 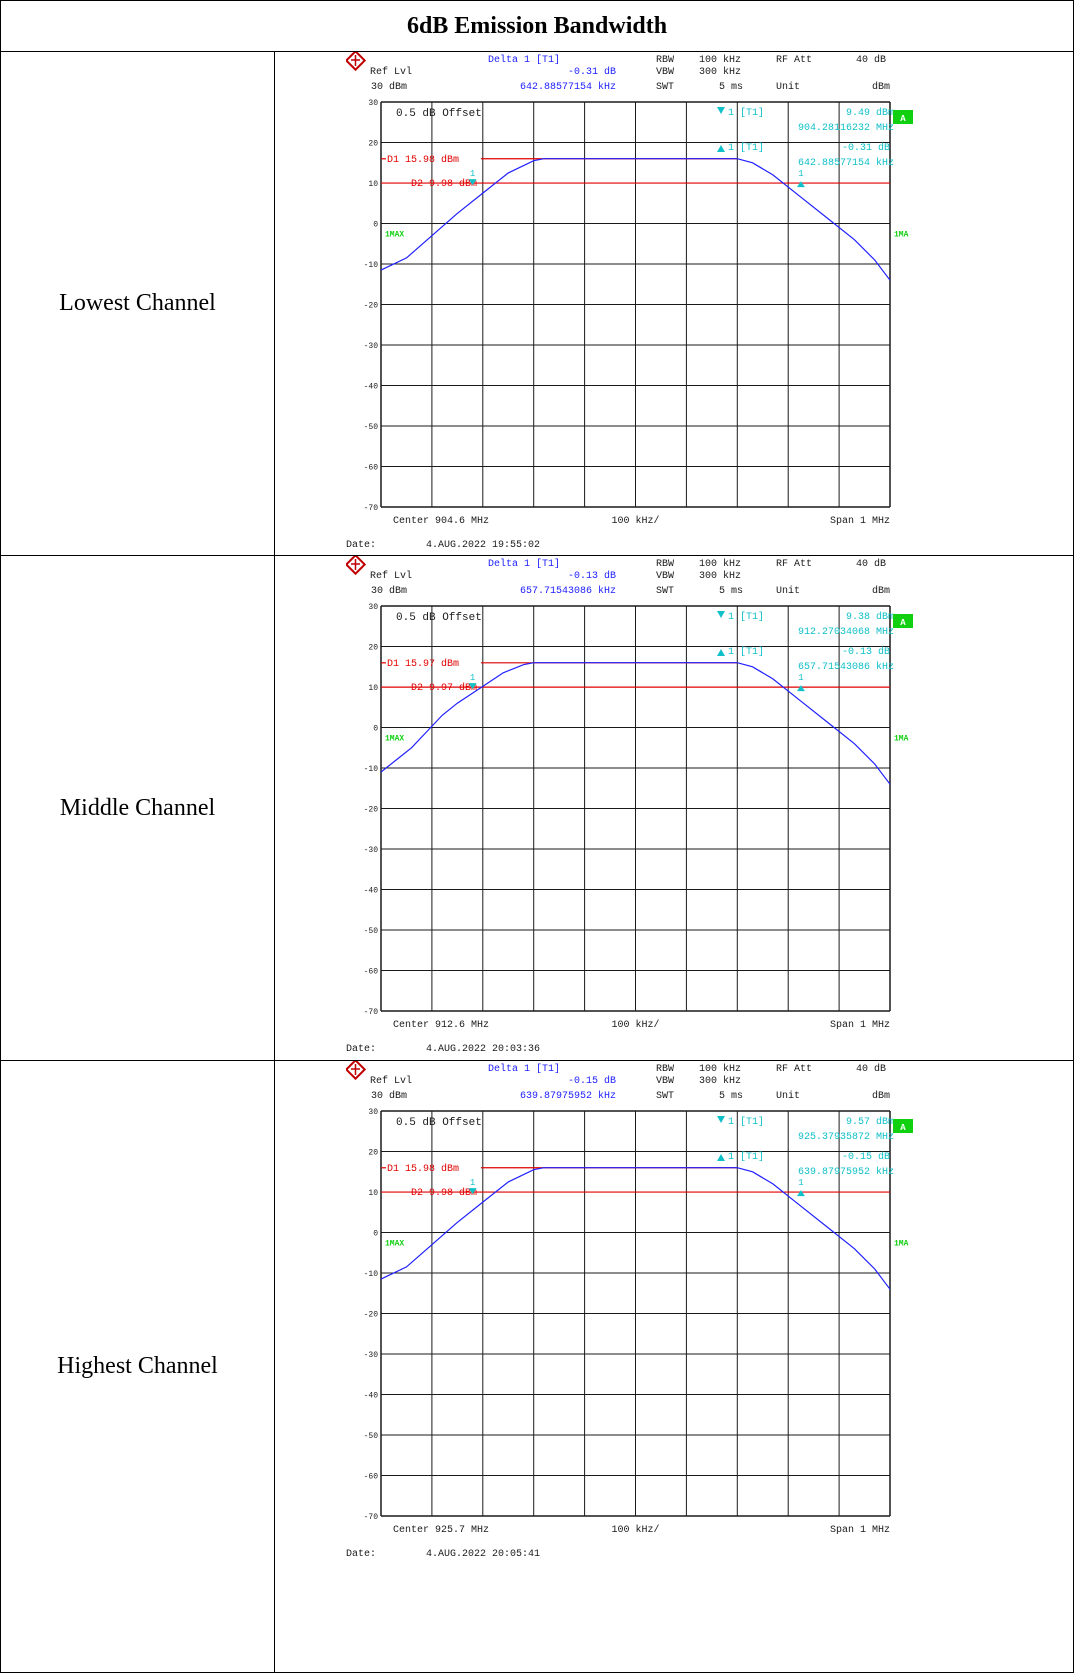 I want to click on footer-center: Center 904.6 MHz, so click(x=441, y=521).